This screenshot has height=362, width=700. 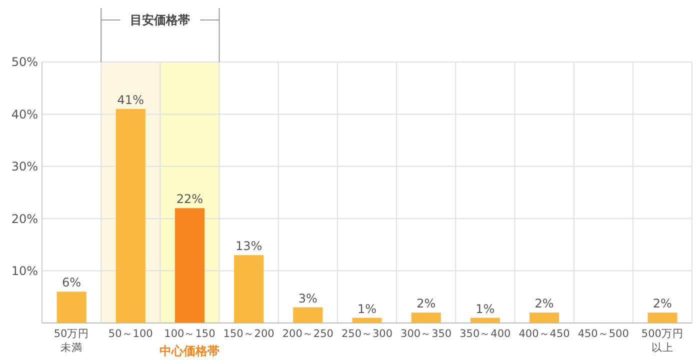 I want to click on data-label: 6%, so click(x=72, y=283).